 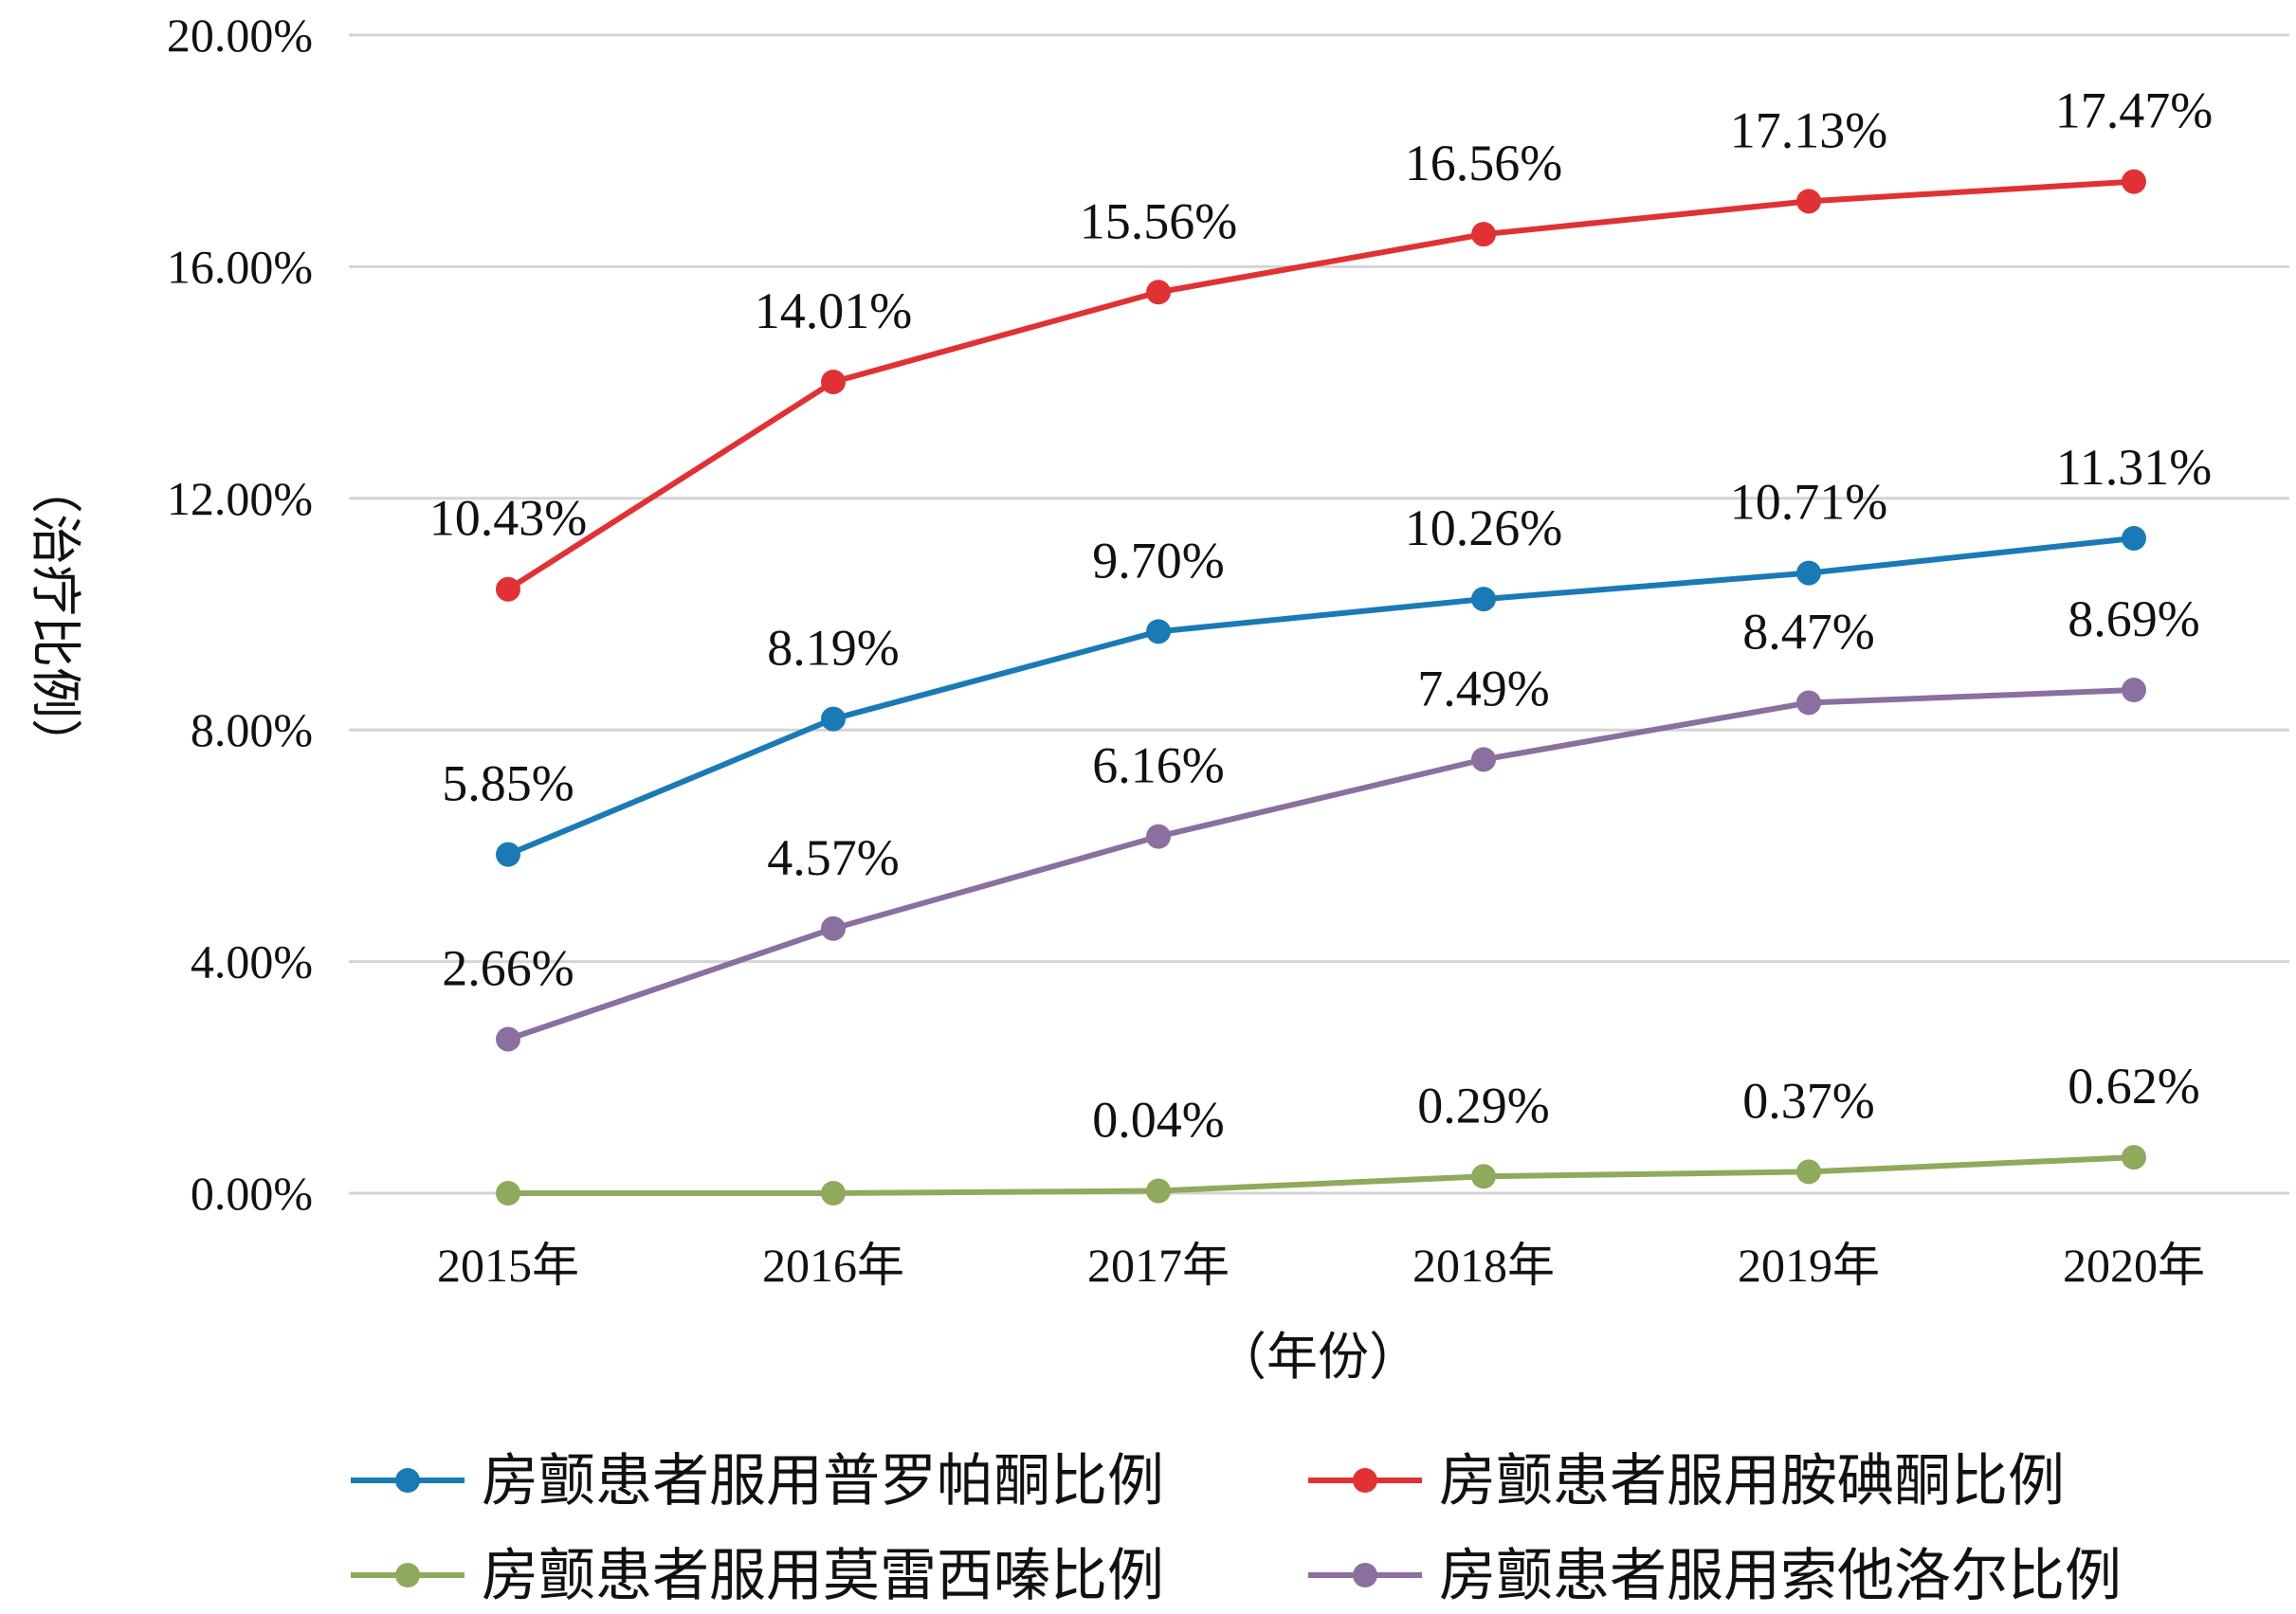 What do you see at coordinates (833, 310) in the screenshot?
I see `data-label: 14.01%` at bounding box center [833, 310].